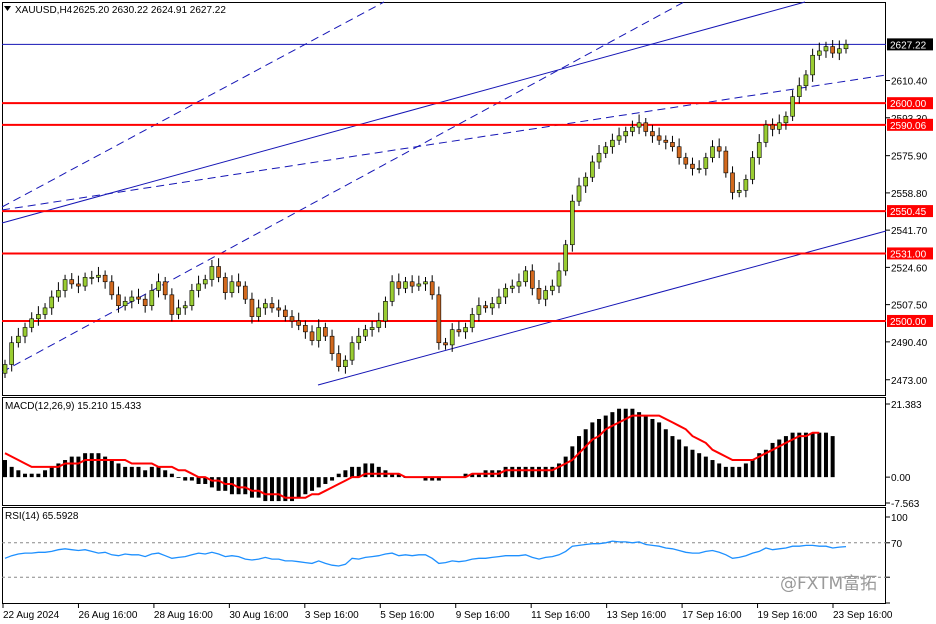 This screenshot has height=624, width=936. What do you see at coordinates (904, 455) in the screenshot?
I see `macd-axis: 21.383 0.00 -7.563` at bounding box center [904, 455].